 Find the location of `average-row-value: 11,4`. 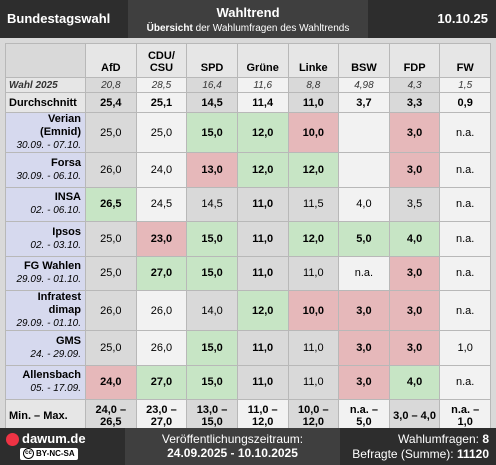

average-row-value: 11,4 is located at coordinates (262, 102).